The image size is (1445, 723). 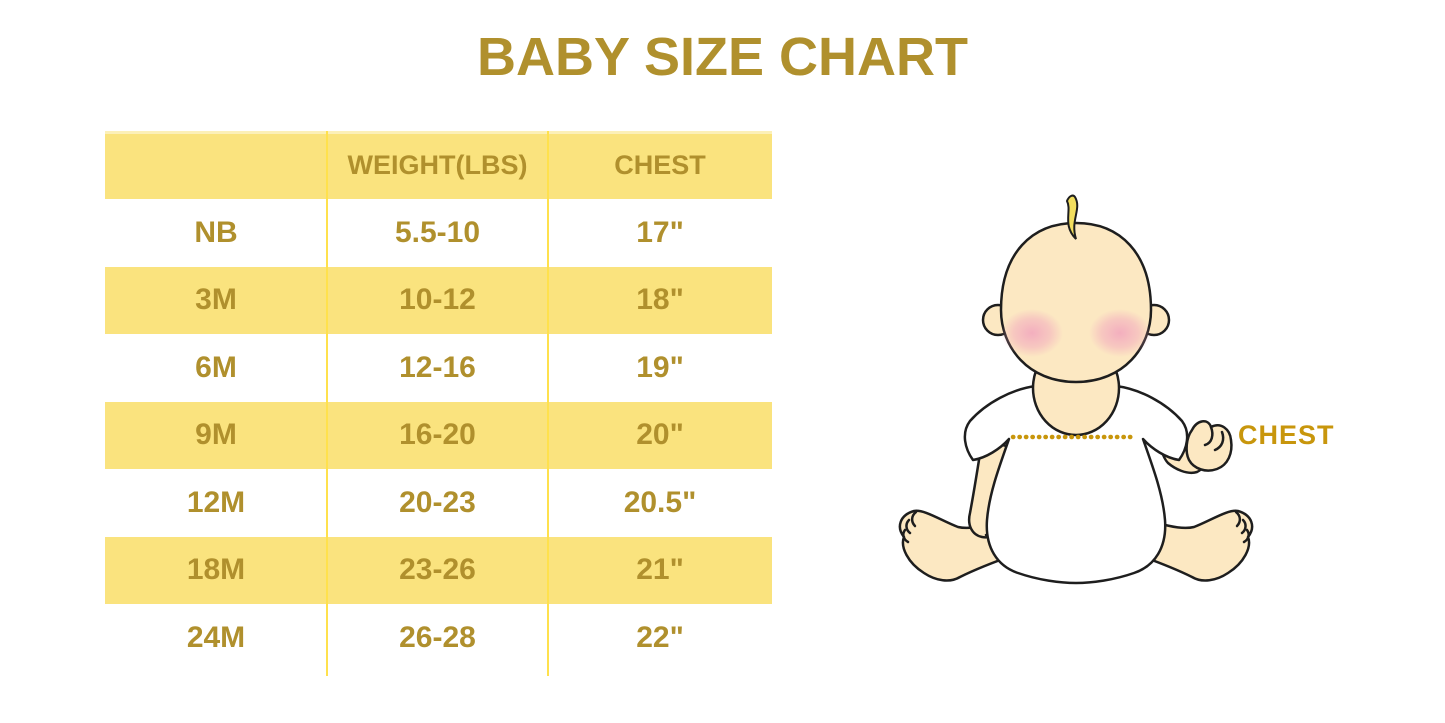 I want to click on cell-size: NB, so click(x=216, y=232).